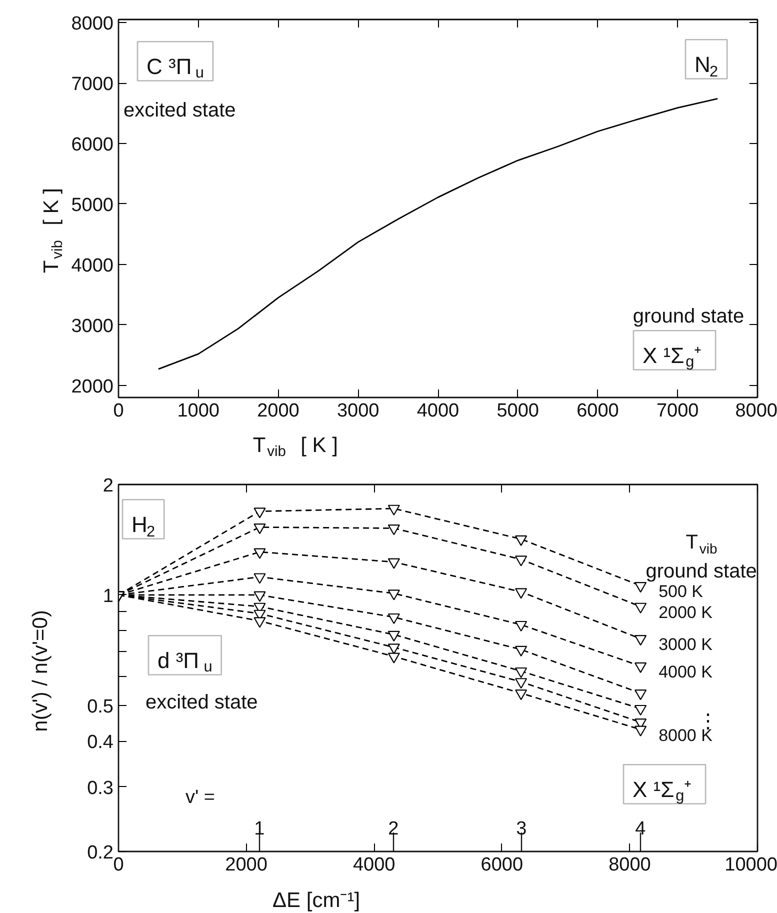 This screenshot has height=913, width=777. I want to click on y-tick-label: 1, so click(108, 596).